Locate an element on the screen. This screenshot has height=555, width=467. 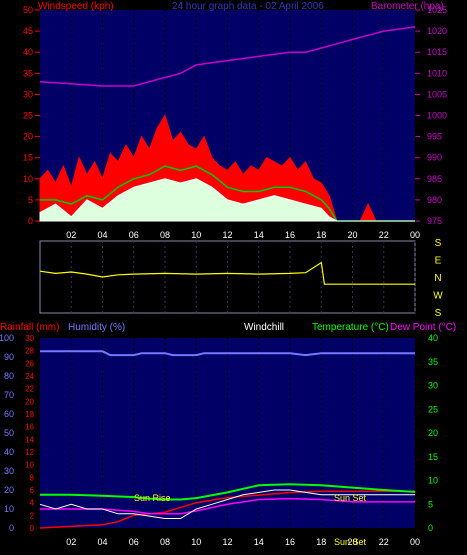
windspeed-tick-label: 45 is located at coordinates (28, 31).